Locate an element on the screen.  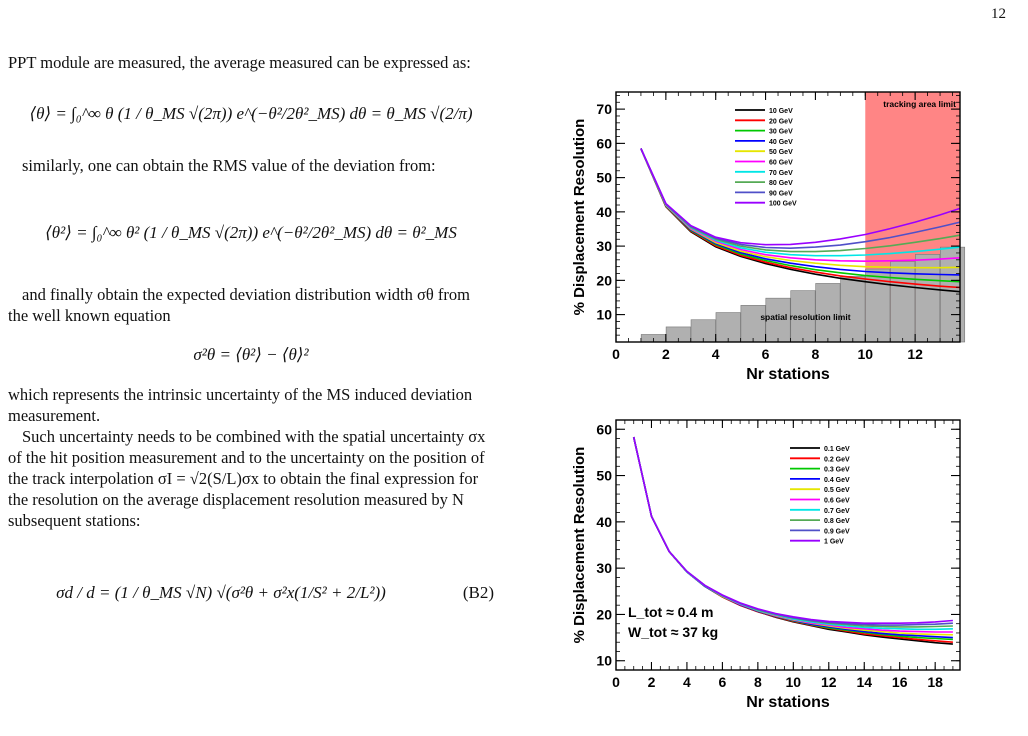
annotation-spatial-resolution: spatial resolution limit is located at coordinates (805, 317).